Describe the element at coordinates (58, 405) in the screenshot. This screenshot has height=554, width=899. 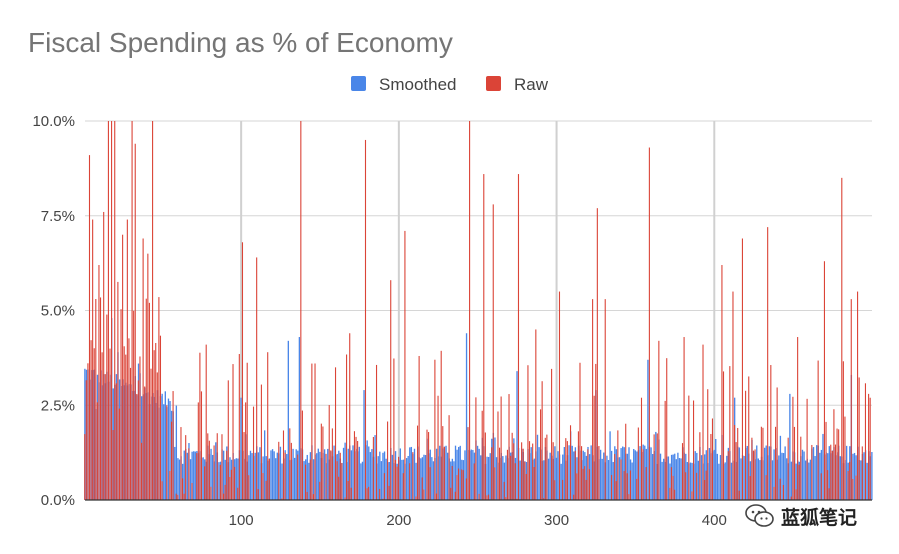
I see `y-tick-label: 2.5%` at that location.